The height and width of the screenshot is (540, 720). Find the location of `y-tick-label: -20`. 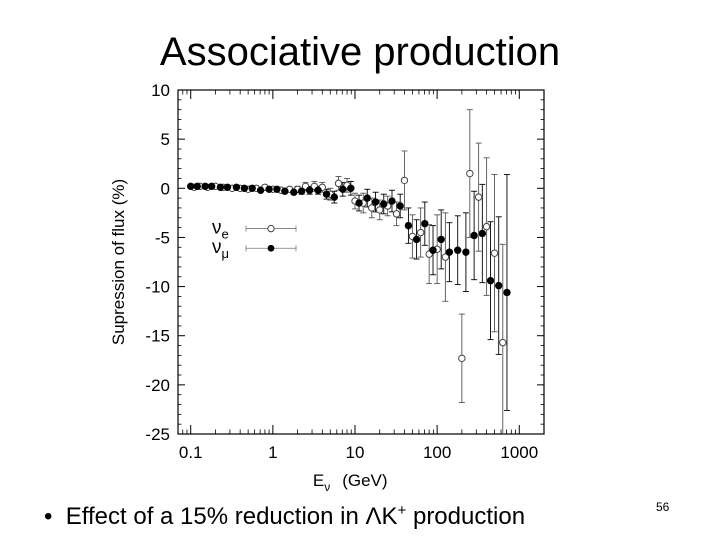

y-tick-label: -20 is located at coordinates (157, 385).